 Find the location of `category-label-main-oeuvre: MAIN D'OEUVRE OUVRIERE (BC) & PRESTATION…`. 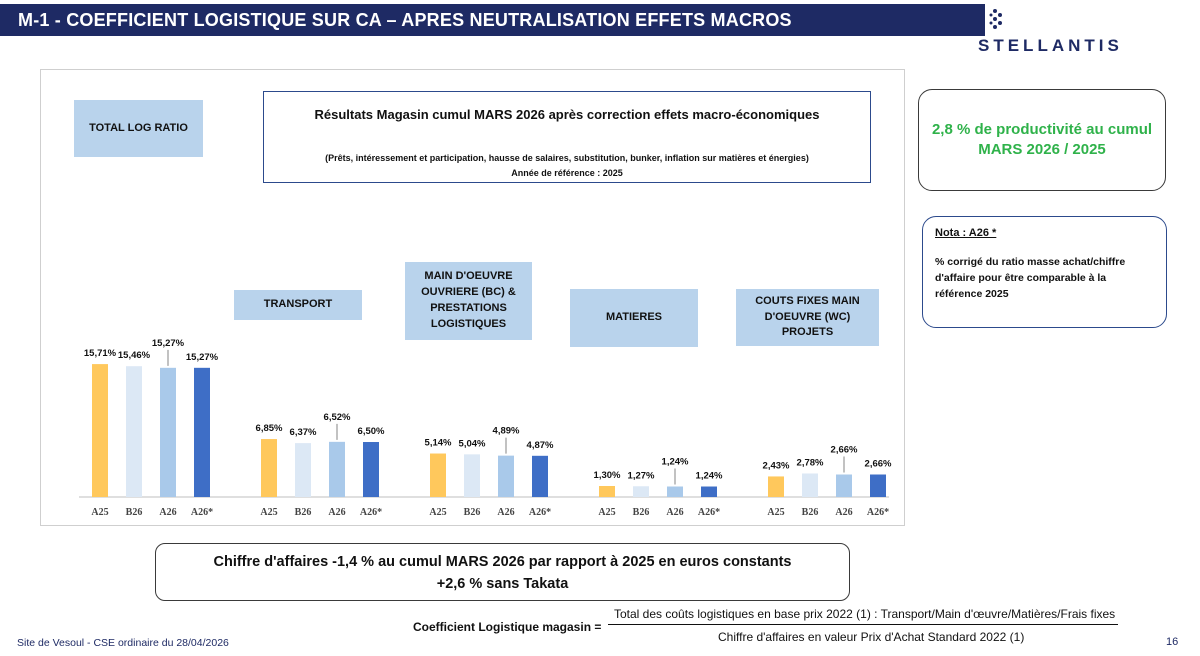

category-label-main-oeuvre: MAIN D'OEUVRE OUVRIERE (BC) & PRESTATION… is located at coordinates (468, 301).